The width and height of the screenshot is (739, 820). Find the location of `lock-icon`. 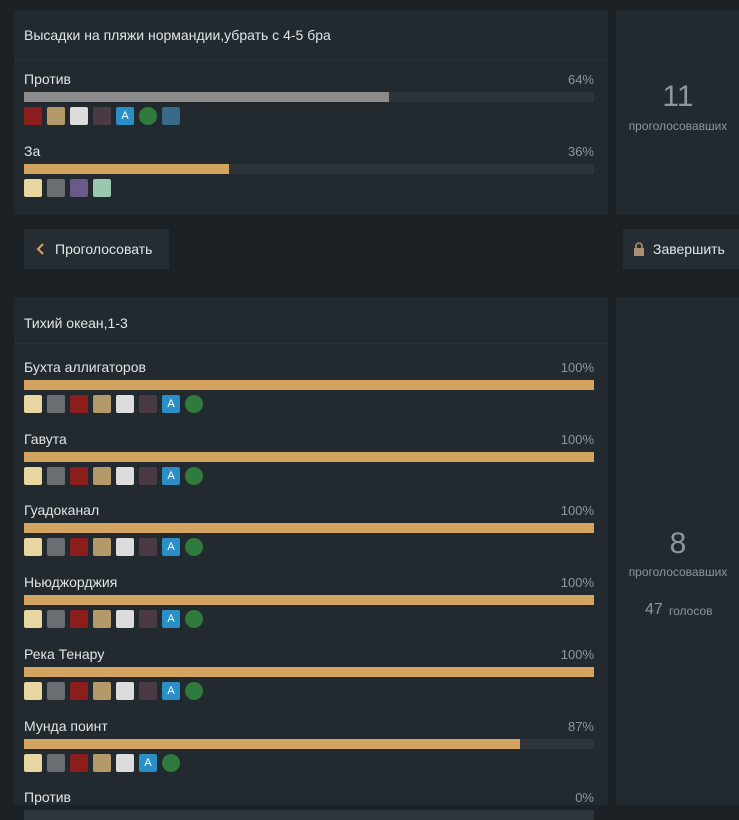

lock-icon is located at coordinates (639, 249).